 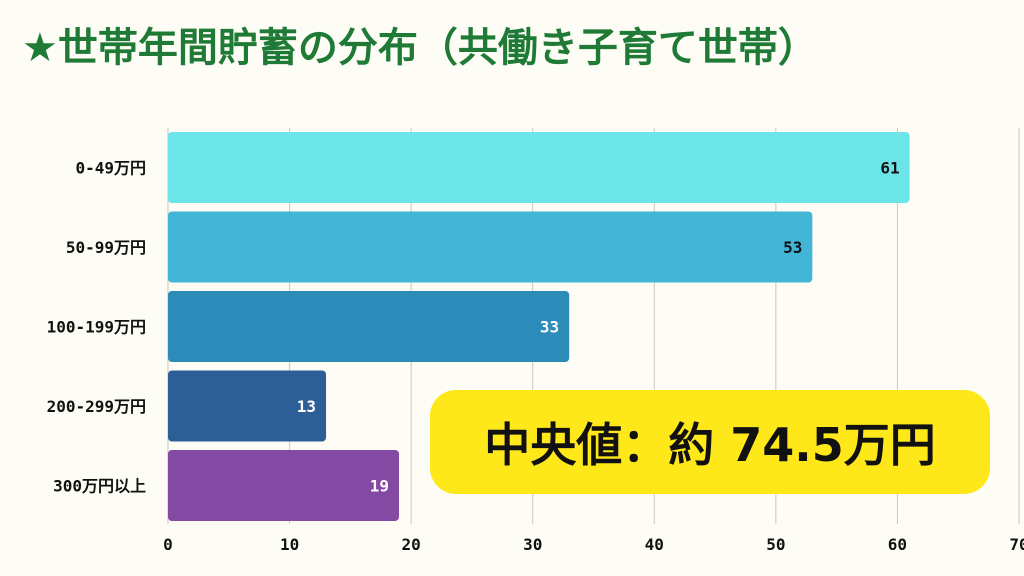 I want to click on x-tick-label: 10, so click(x=289, y=544).